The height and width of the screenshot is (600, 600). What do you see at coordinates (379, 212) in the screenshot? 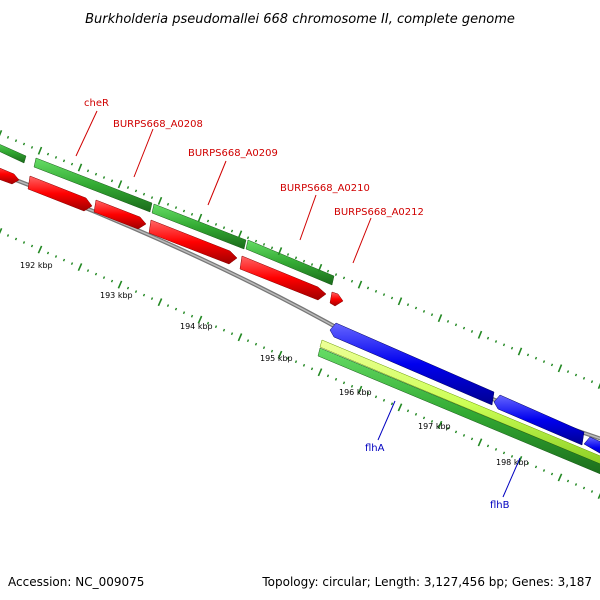
I see `gene-label-A0212: BURPS668_A0212` at bounding box center [379, 212].